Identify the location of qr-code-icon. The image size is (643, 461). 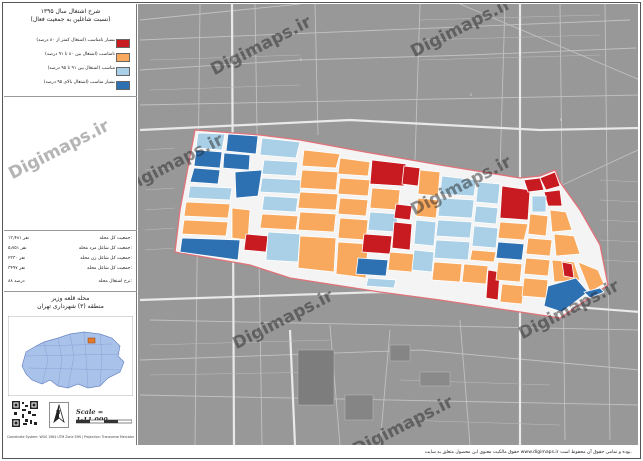
(25, 414).